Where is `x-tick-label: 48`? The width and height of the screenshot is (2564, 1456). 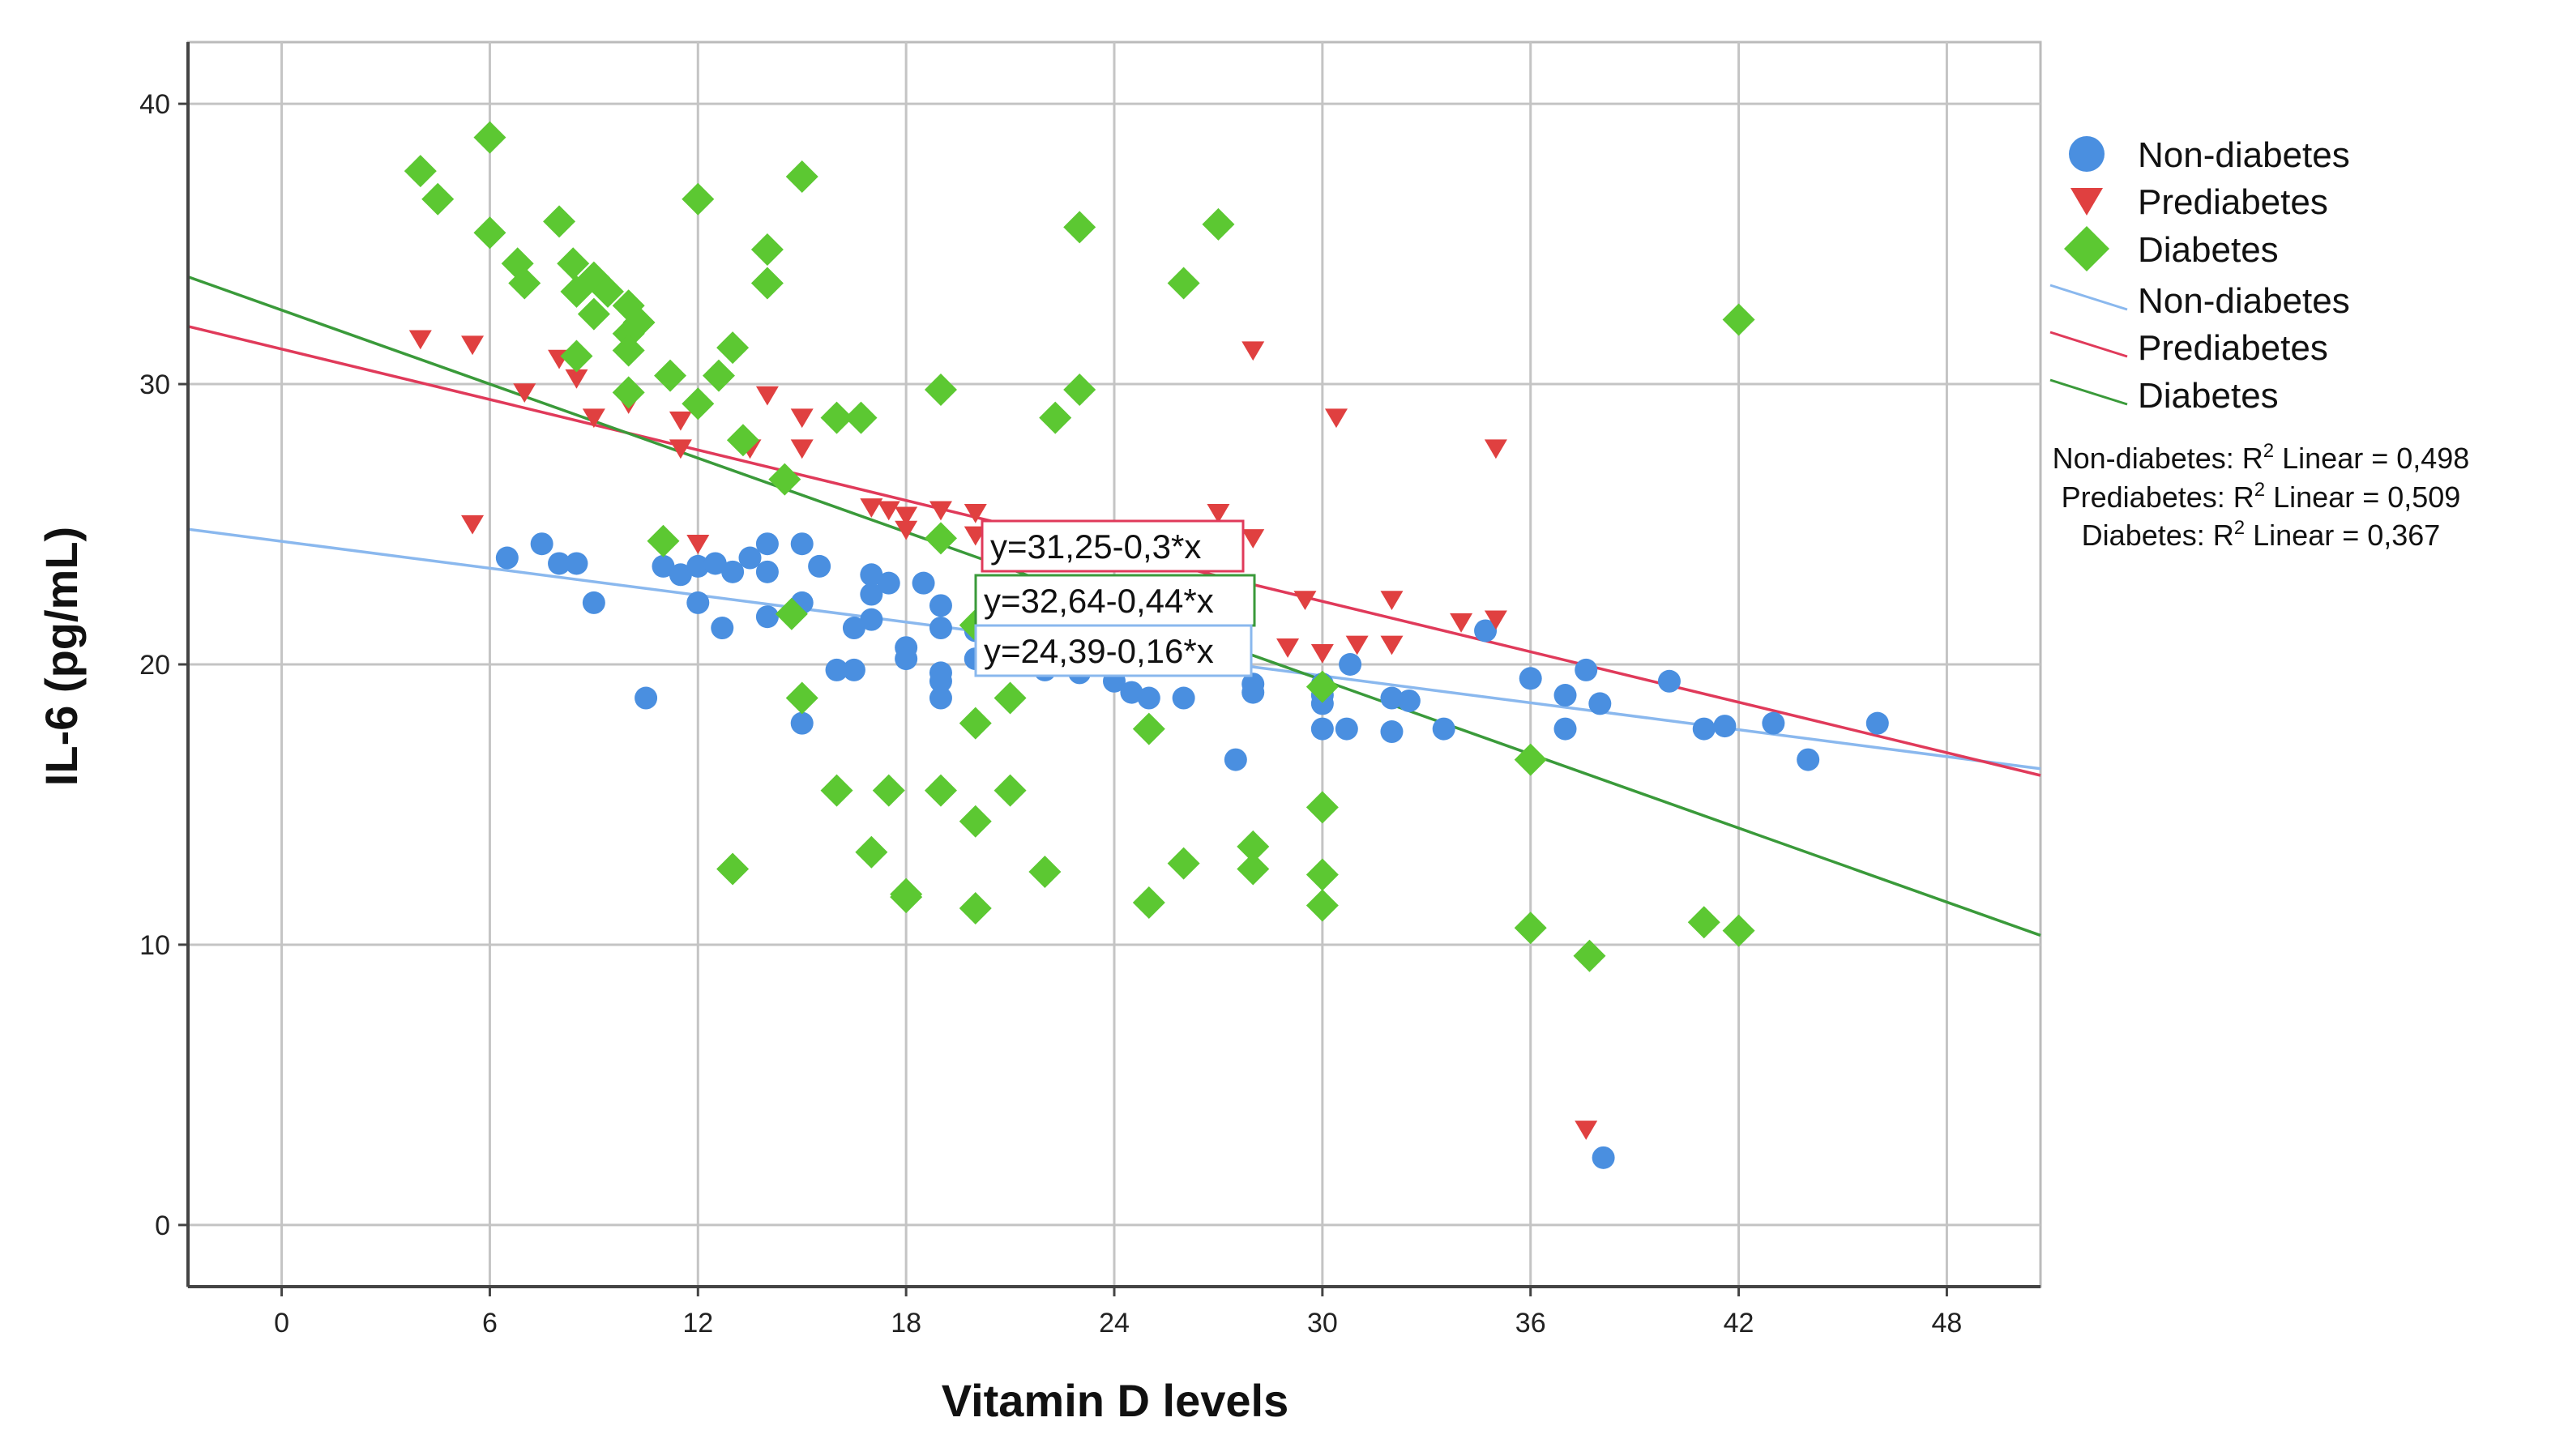
x-tick-label: 48 is located at coordinates (1947, 1323).